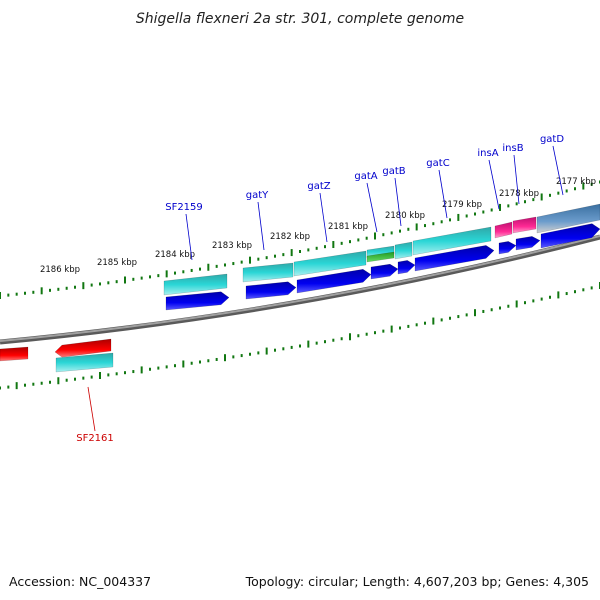  I want to click on tick-label: 2186 kbp, so click(60, 270).